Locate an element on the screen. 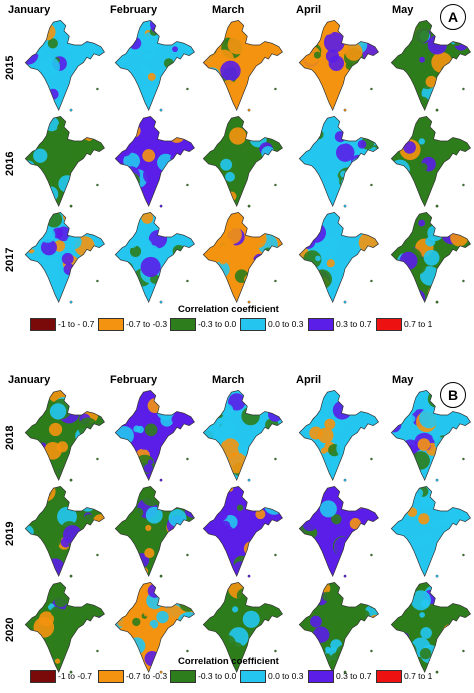 This screenshot has height=693, width=474. india-map-2016-april is located at coordinates (338, 163).